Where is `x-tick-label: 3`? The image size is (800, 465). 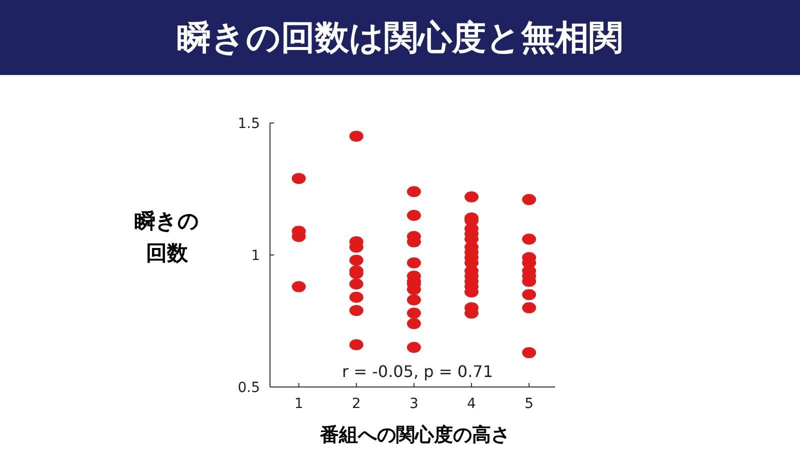 x-tick-label: 3 is located at coordinates (413, 404).